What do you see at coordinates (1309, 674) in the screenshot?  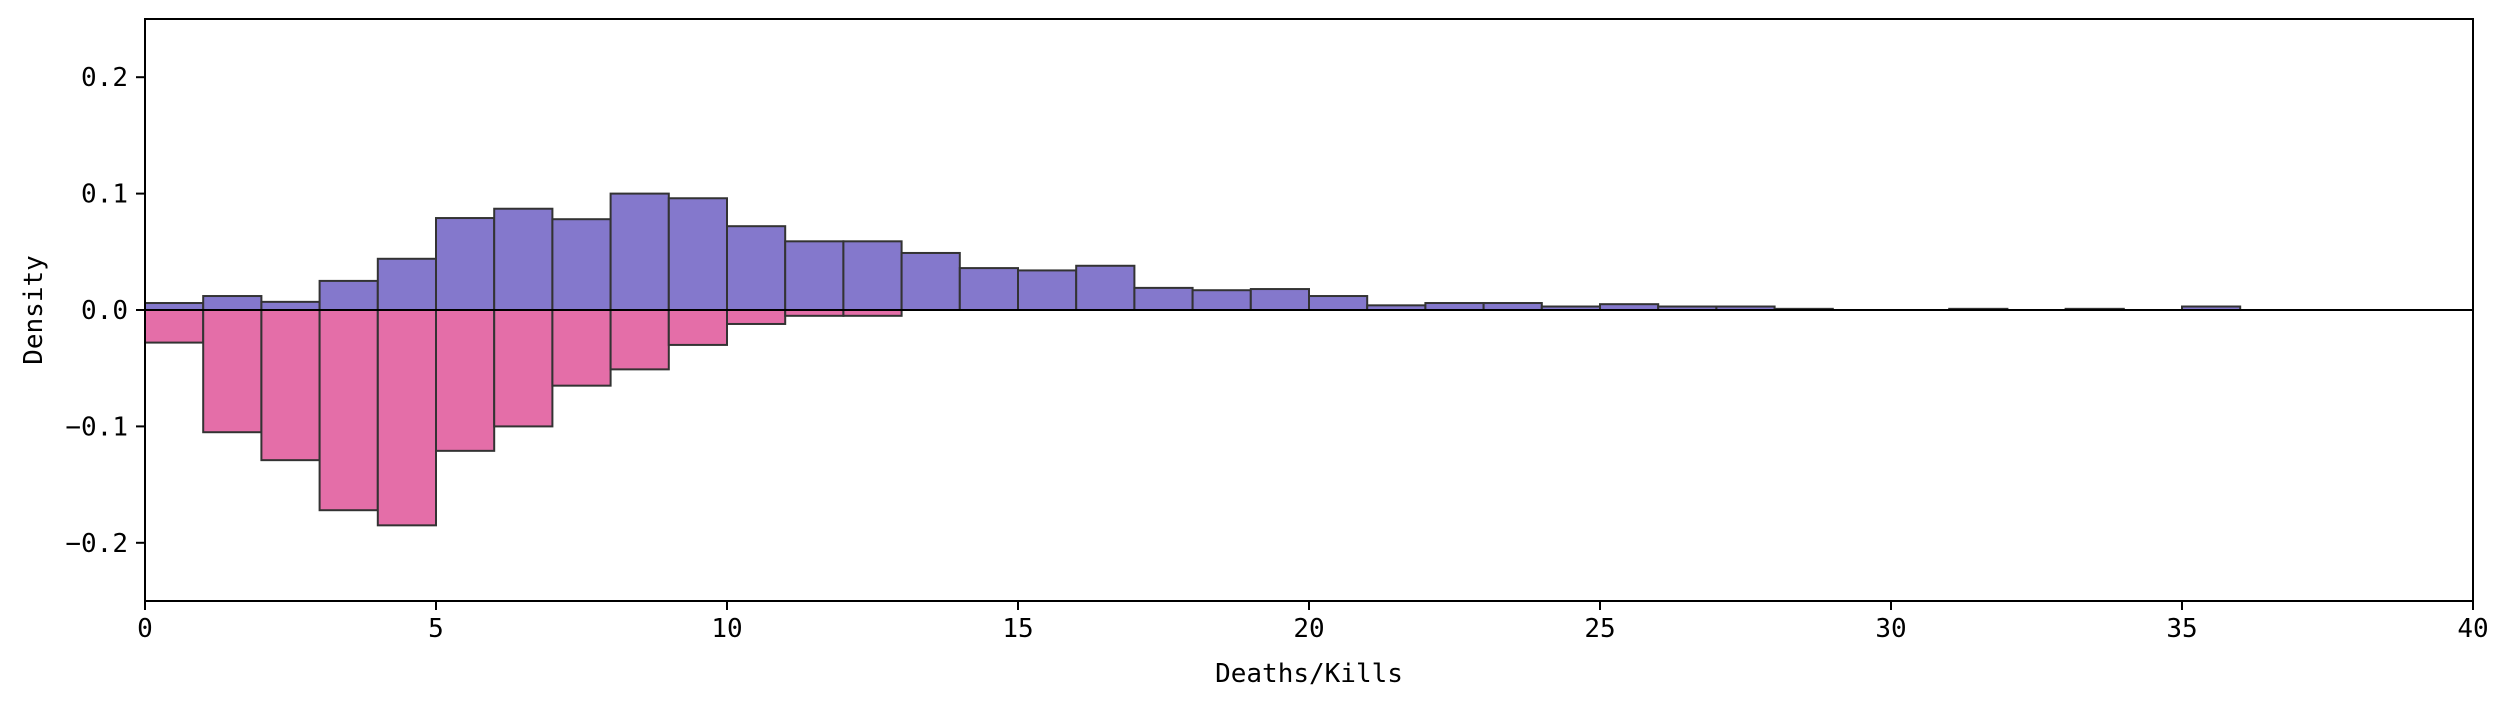 I see `x-axis-label: Deaths/Kills` at bounding box center [1309, 674].